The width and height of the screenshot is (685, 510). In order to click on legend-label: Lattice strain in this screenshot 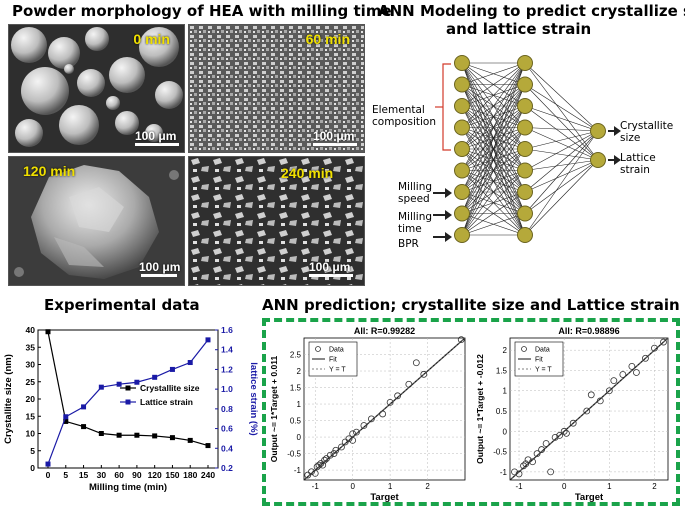, I will do `click(166, 402)`.